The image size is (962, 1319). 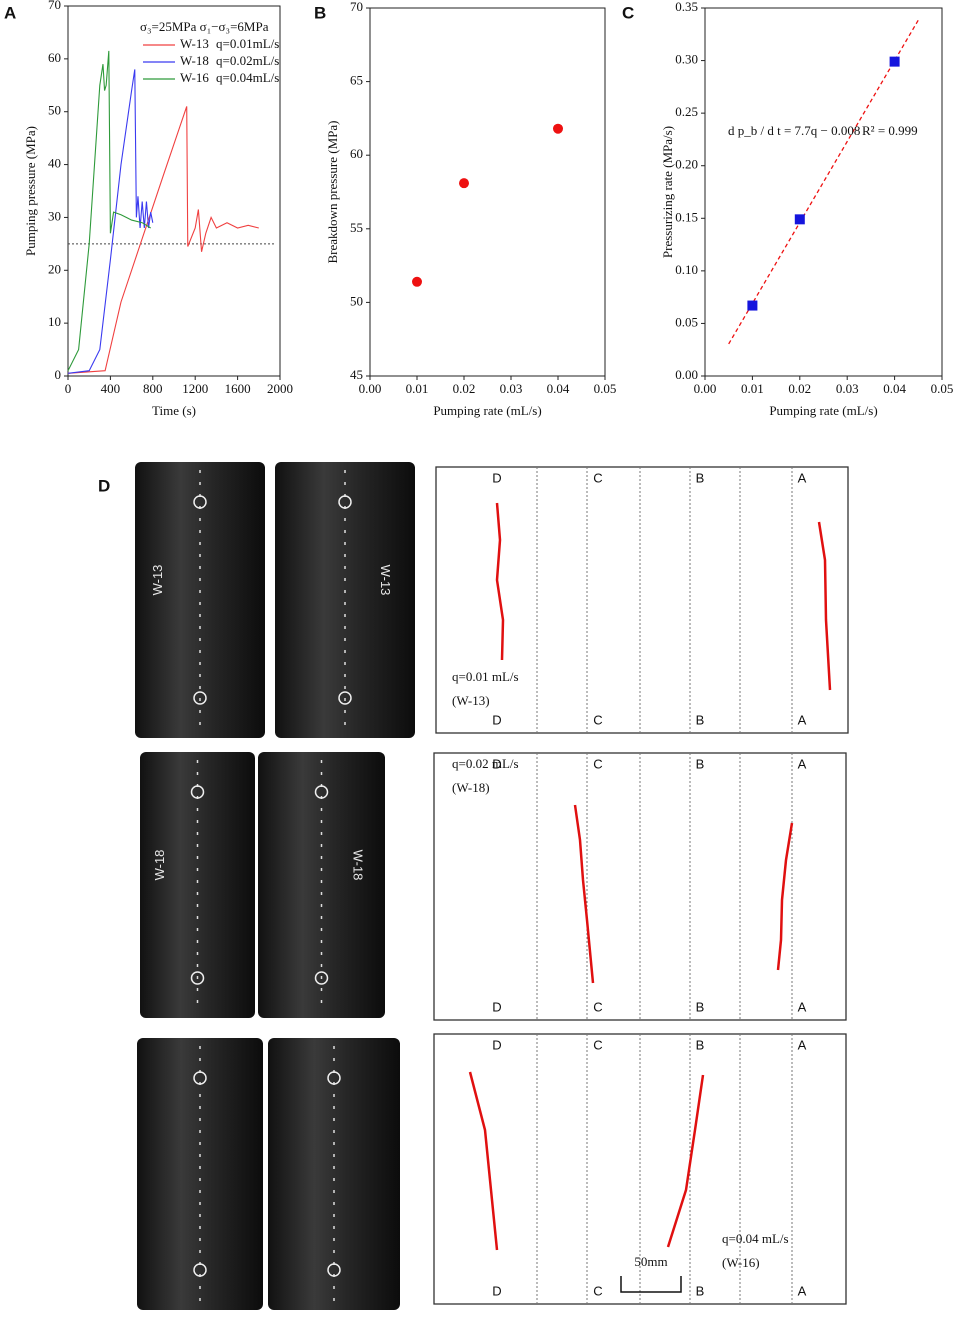 I want to click on x-tick-label: 400, so click(x=111, y=388).